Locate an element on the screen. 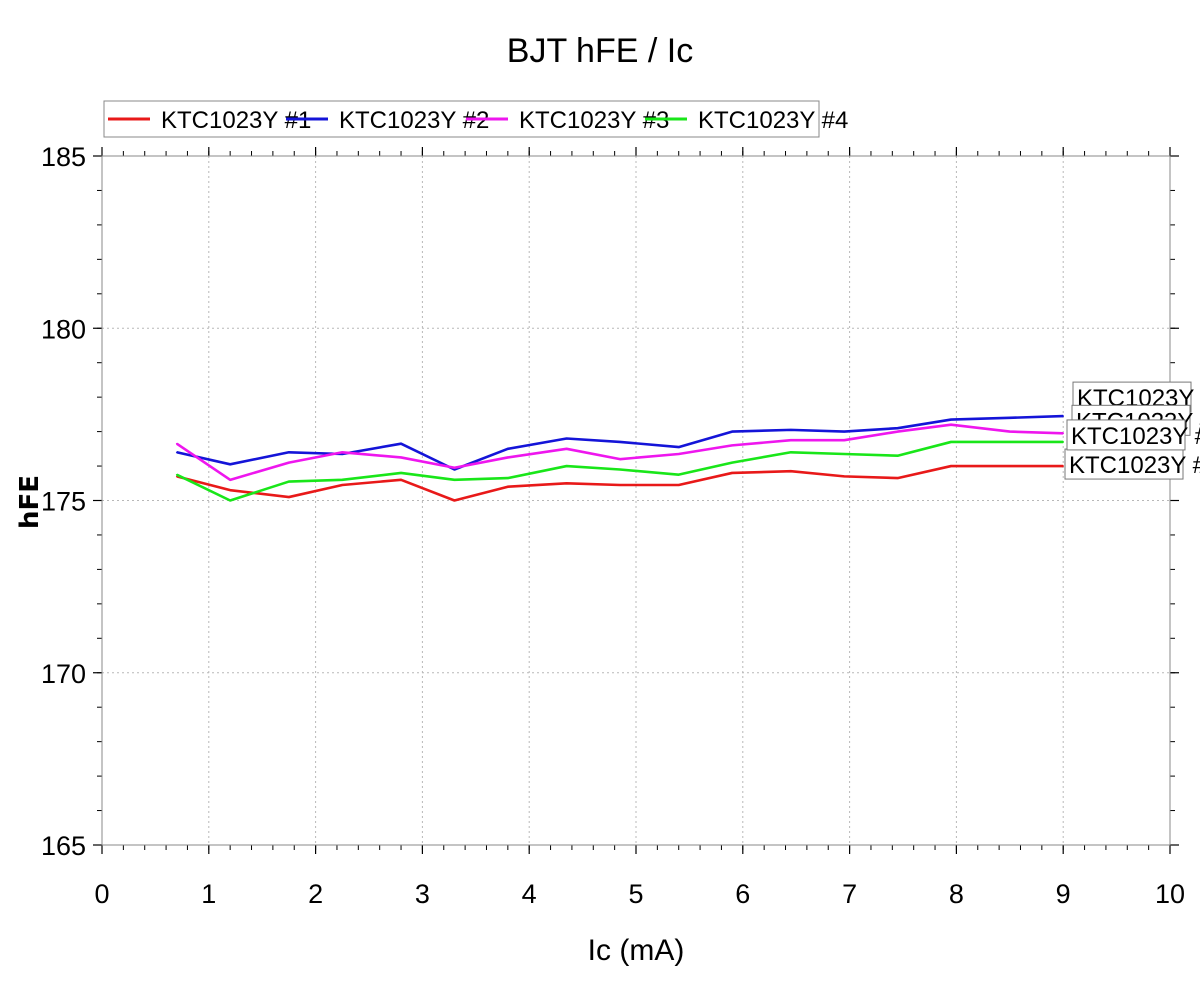 This screenshot has width=1200, height=1000. chart-title: BJT hFE / Ic is located at coordinates (600, 51).